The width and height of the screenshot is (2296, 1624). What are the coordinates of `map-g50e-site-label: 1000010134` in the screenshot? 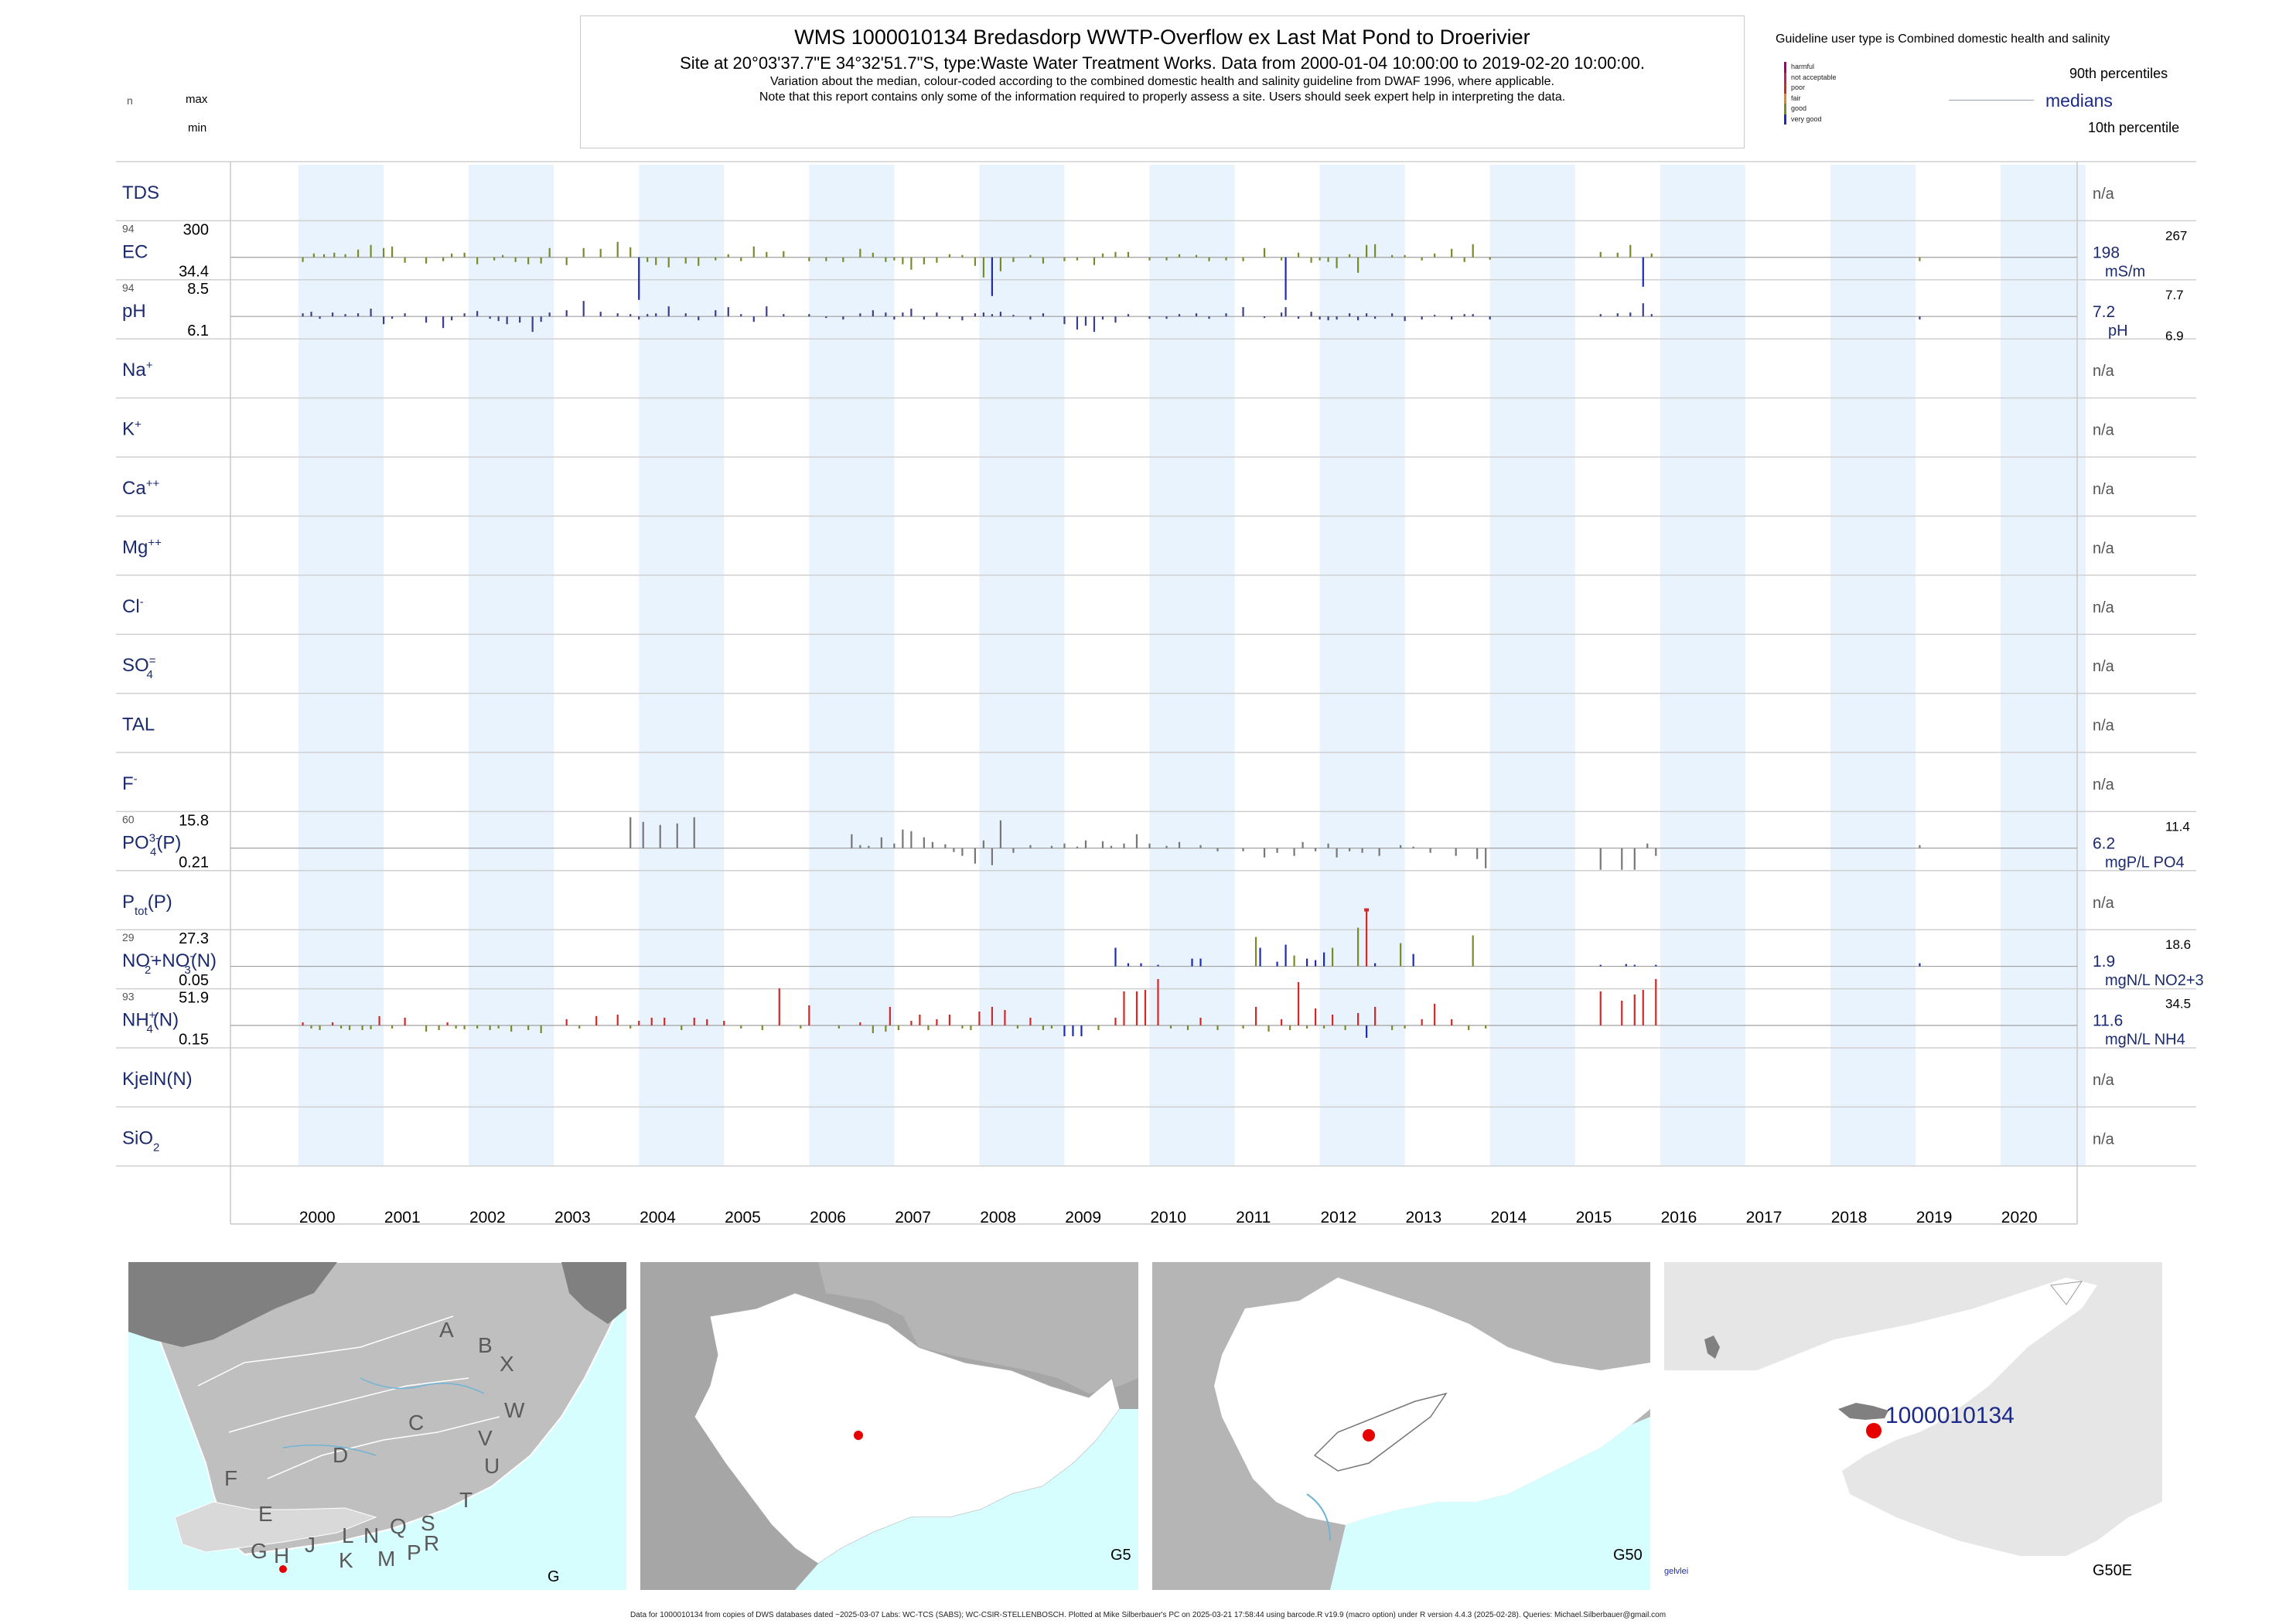 It's located at (1950, 1415).